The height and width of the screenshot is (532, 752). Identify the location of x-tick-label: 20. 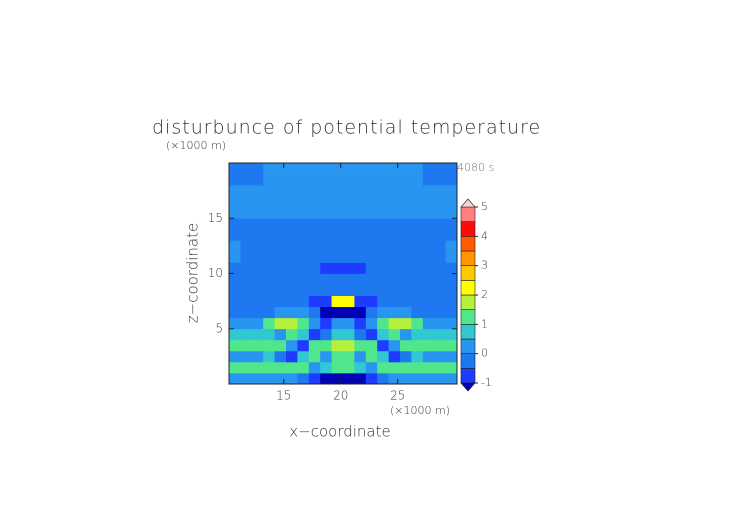
(340, 396).